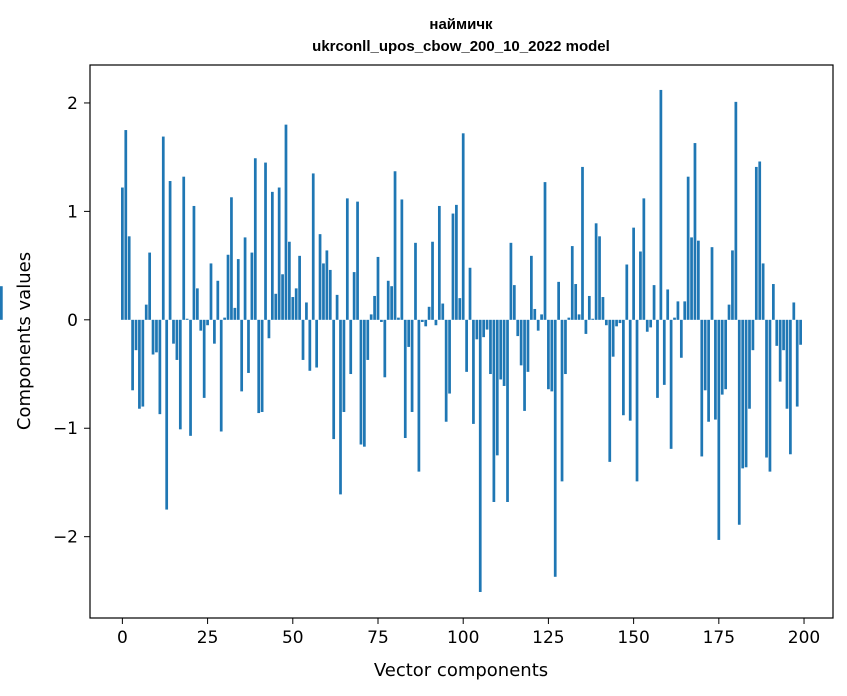 This screenshot has height=696, width=847. What do you see at coordinates (122, 638) in the screenshot?
I see `x-tick-label: 0` at bounding box center [122, 638].